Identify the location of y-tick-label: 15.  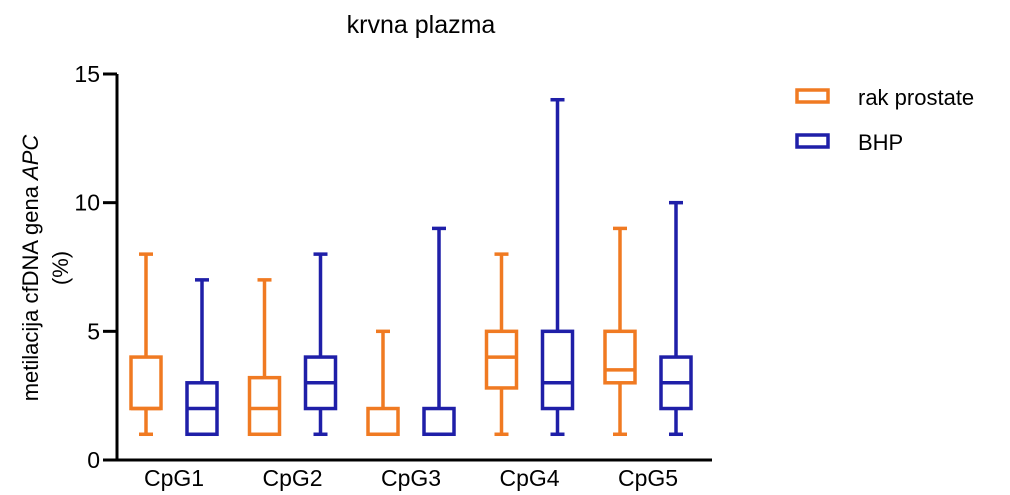
(87, 74).